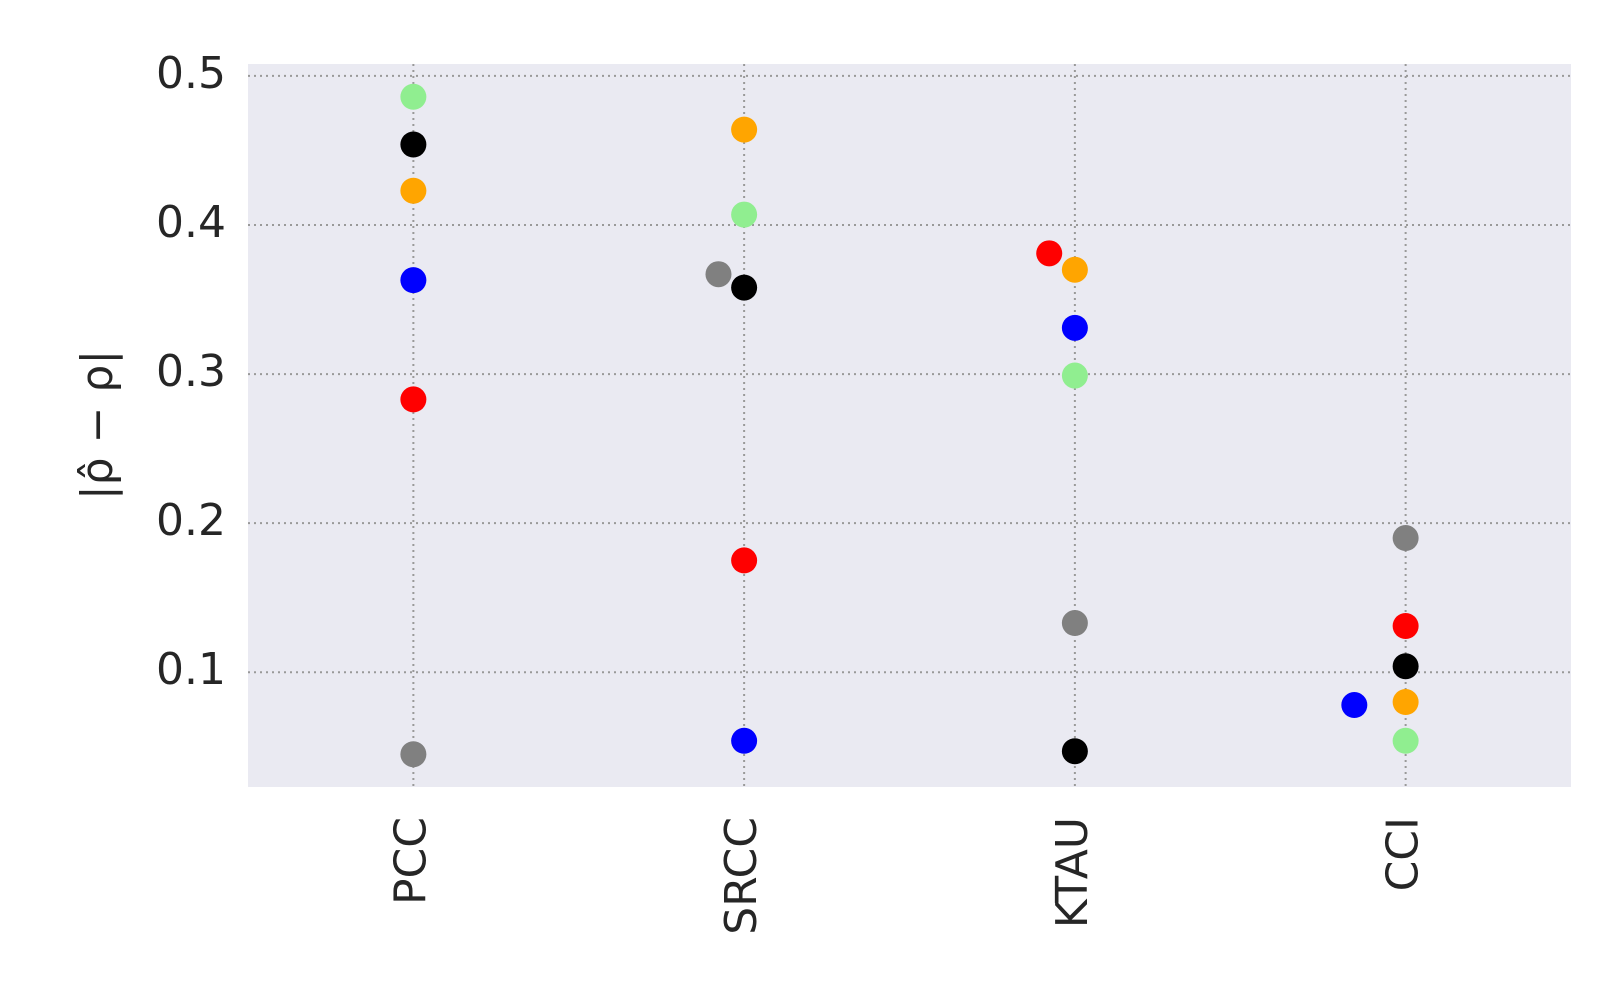  I want to click on y-tick-label: 0.4, so click(191, 222).